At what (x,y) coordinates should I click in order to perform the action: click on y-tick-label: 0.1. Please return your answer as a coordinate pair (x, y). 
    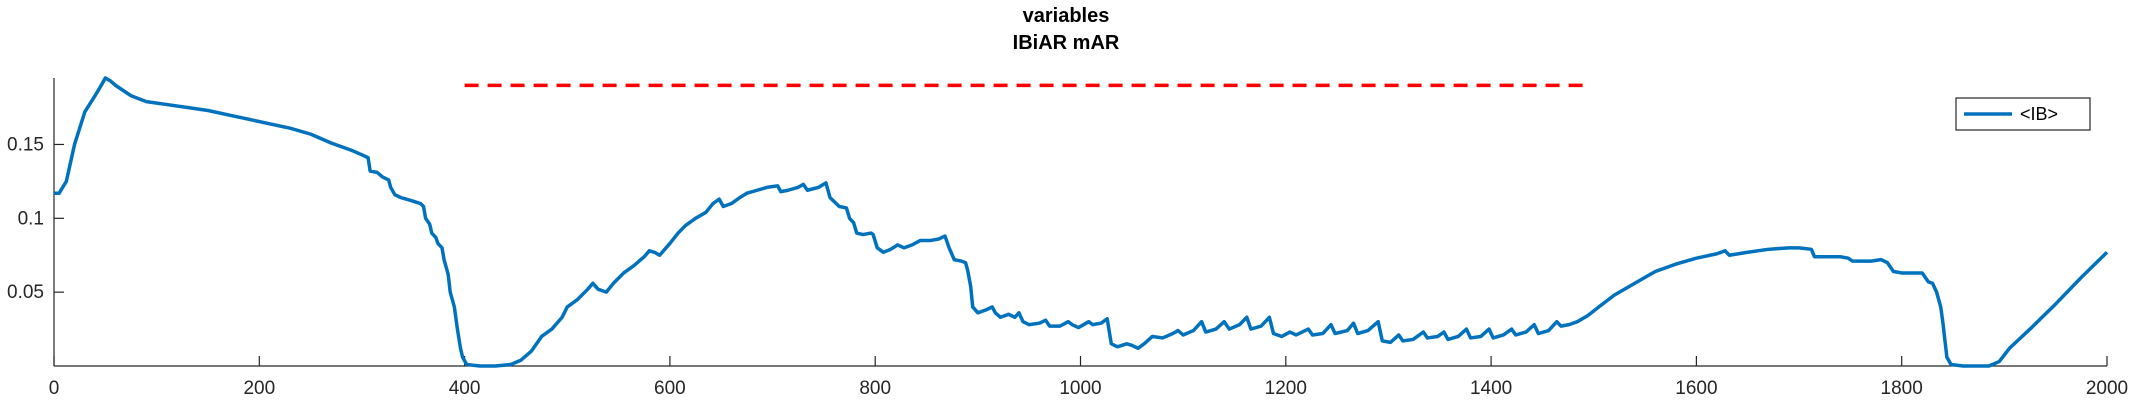
    Looking at the image, I should click on (31, 218).